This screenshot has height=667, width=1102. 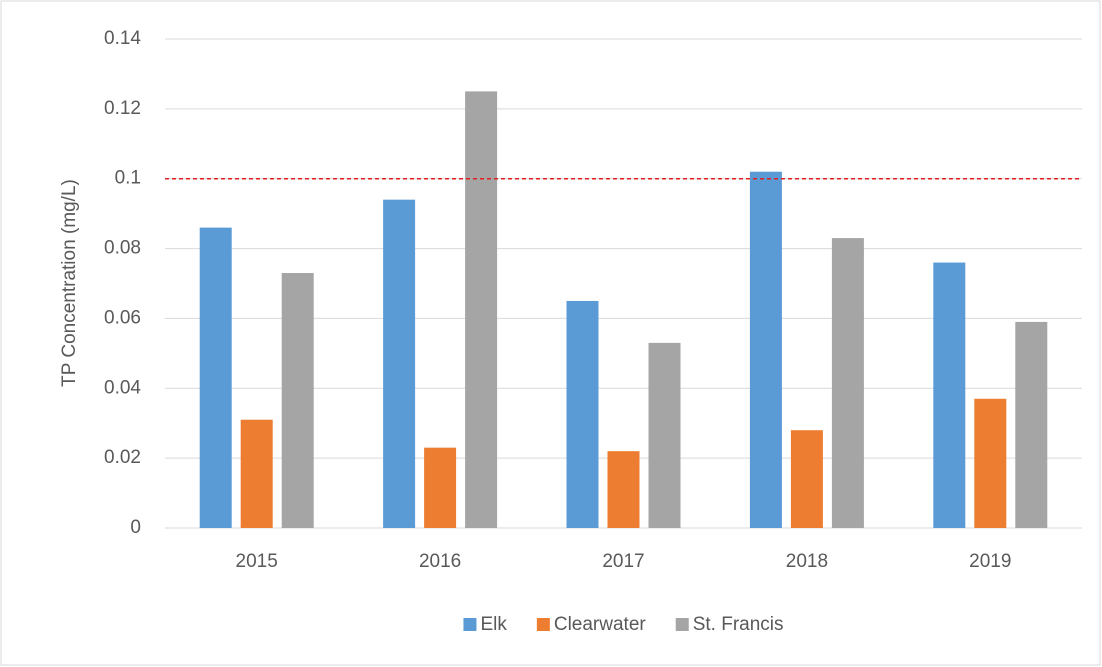 What do you see at coordinates (440, 561) in the screenshot?
I see `x-tick-label: 2016` at bounding box center [440, 561].